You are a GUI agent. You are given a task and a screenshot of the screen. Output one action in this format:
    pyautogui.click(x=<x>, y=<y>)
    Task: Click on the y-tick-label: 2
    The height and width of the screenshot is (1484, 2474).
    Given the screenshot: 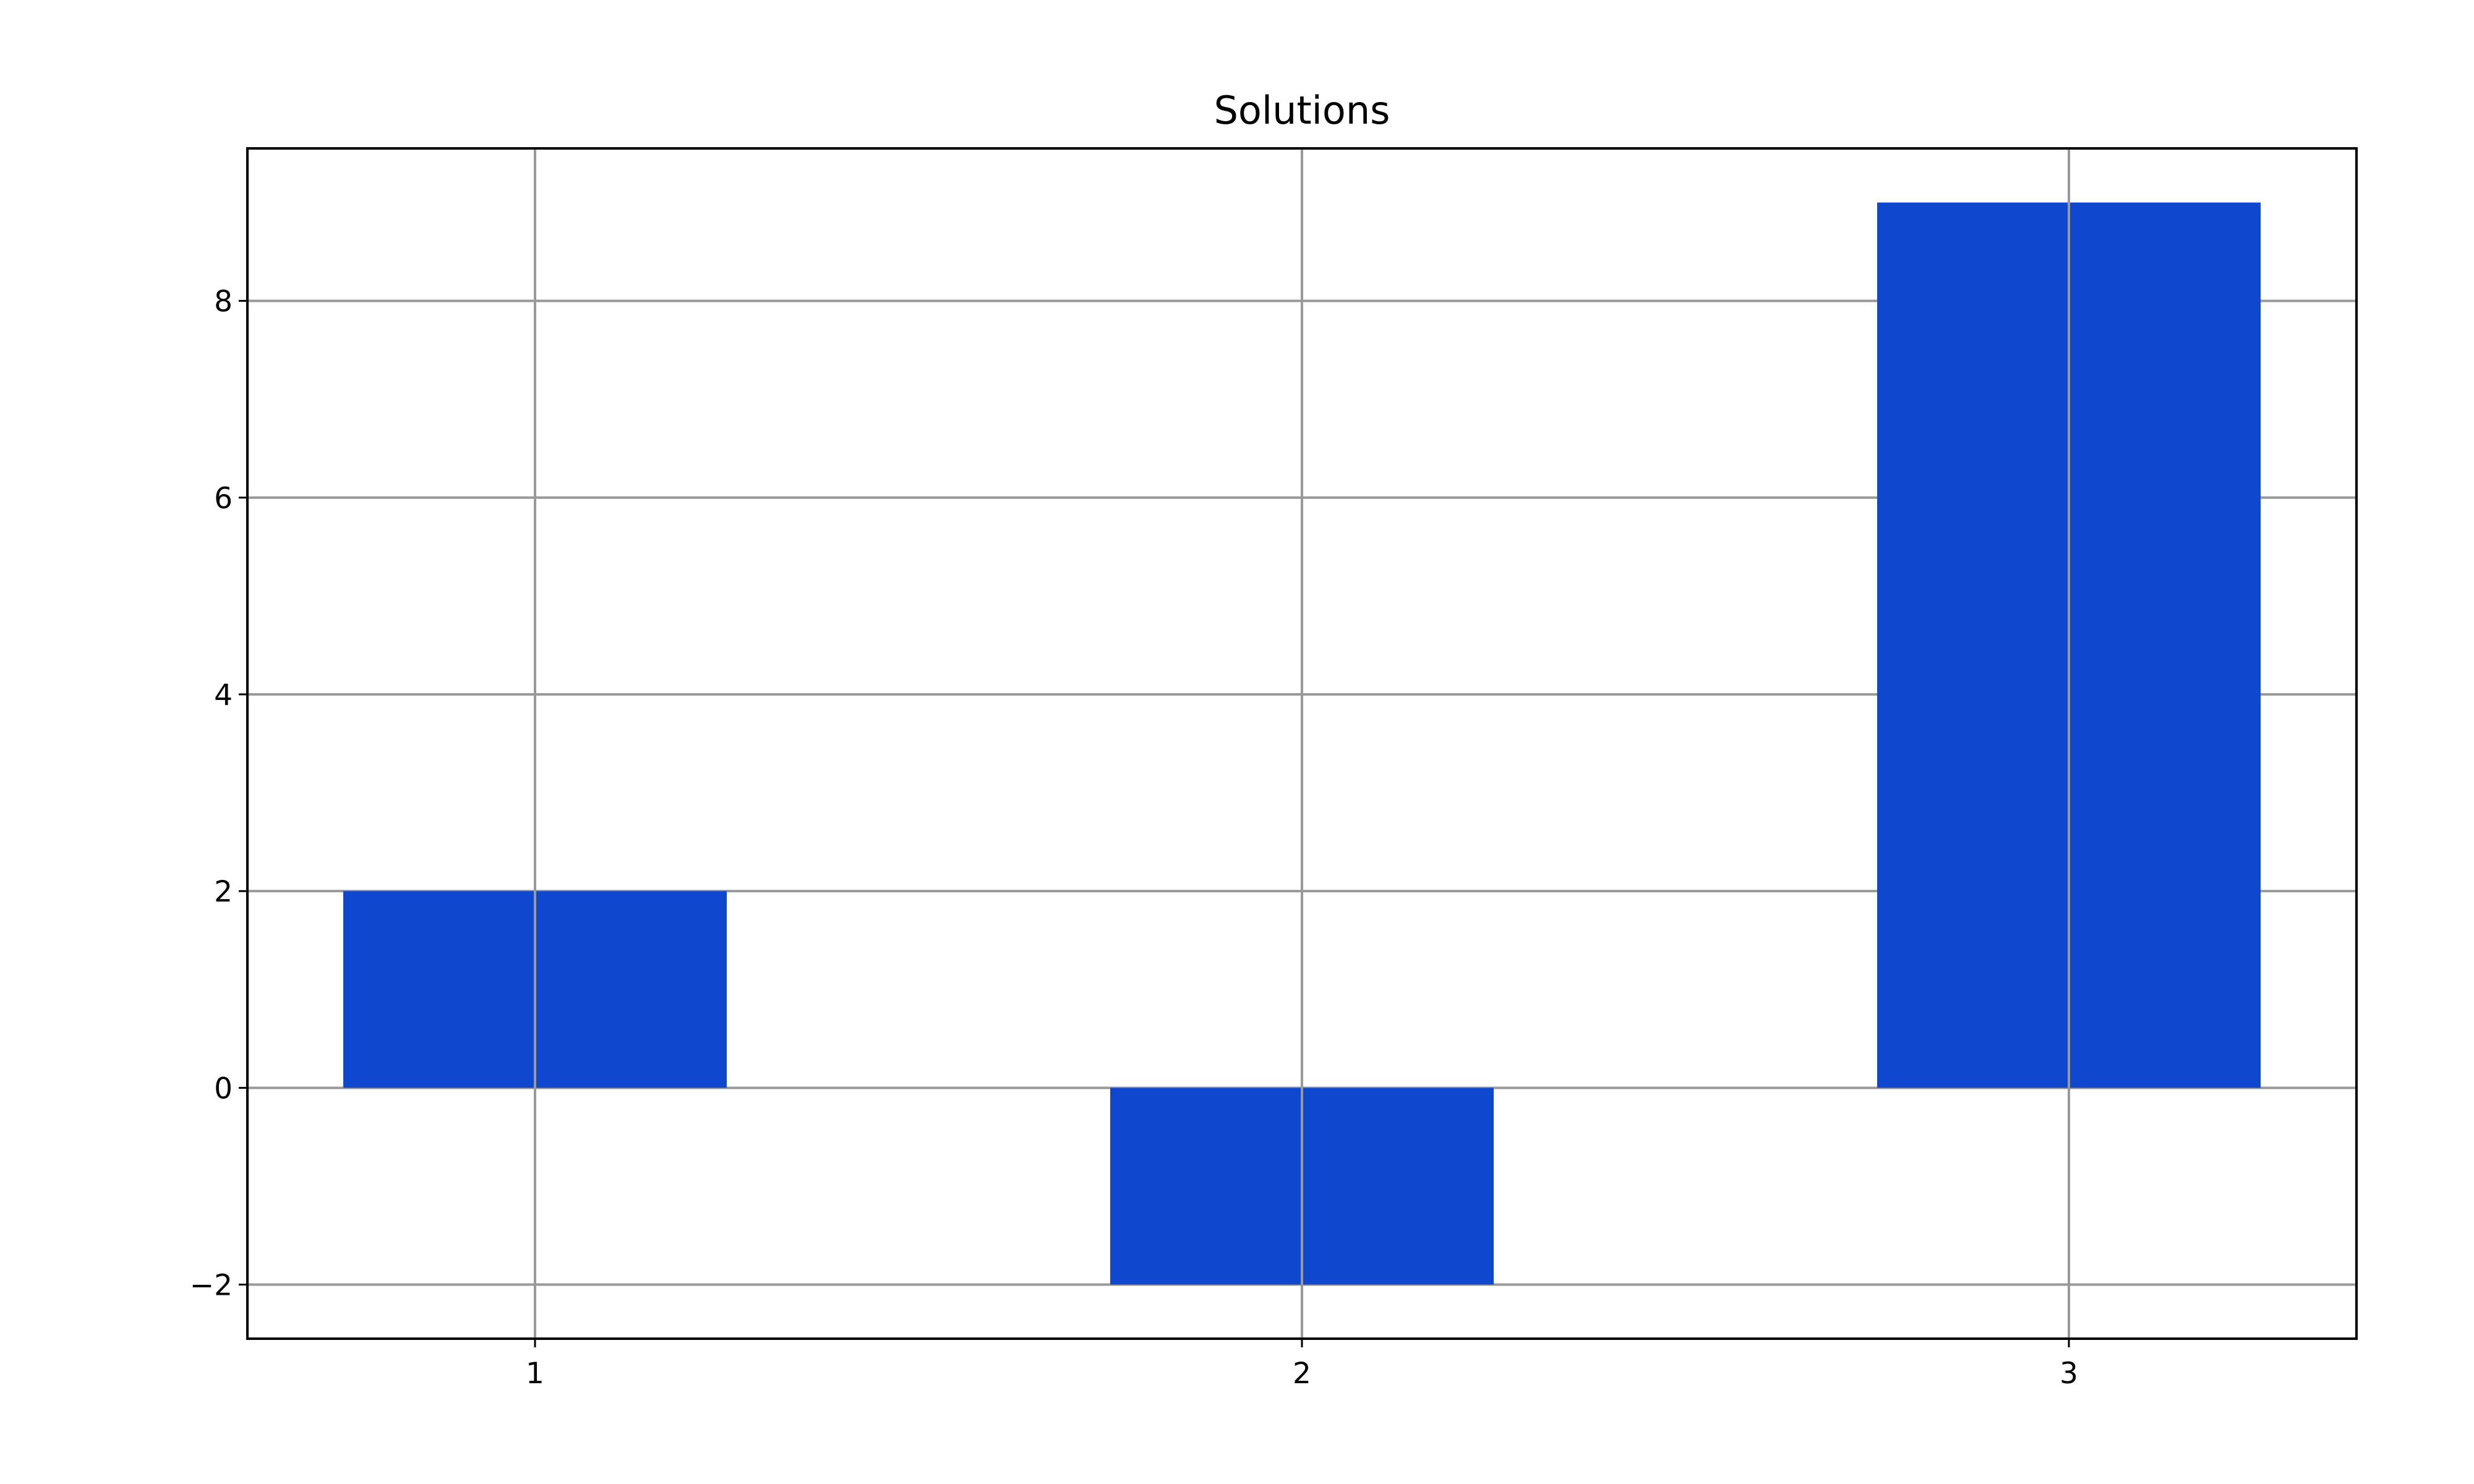 What is the action you would take?
    pyautogui.click(x=223, y=892)
    